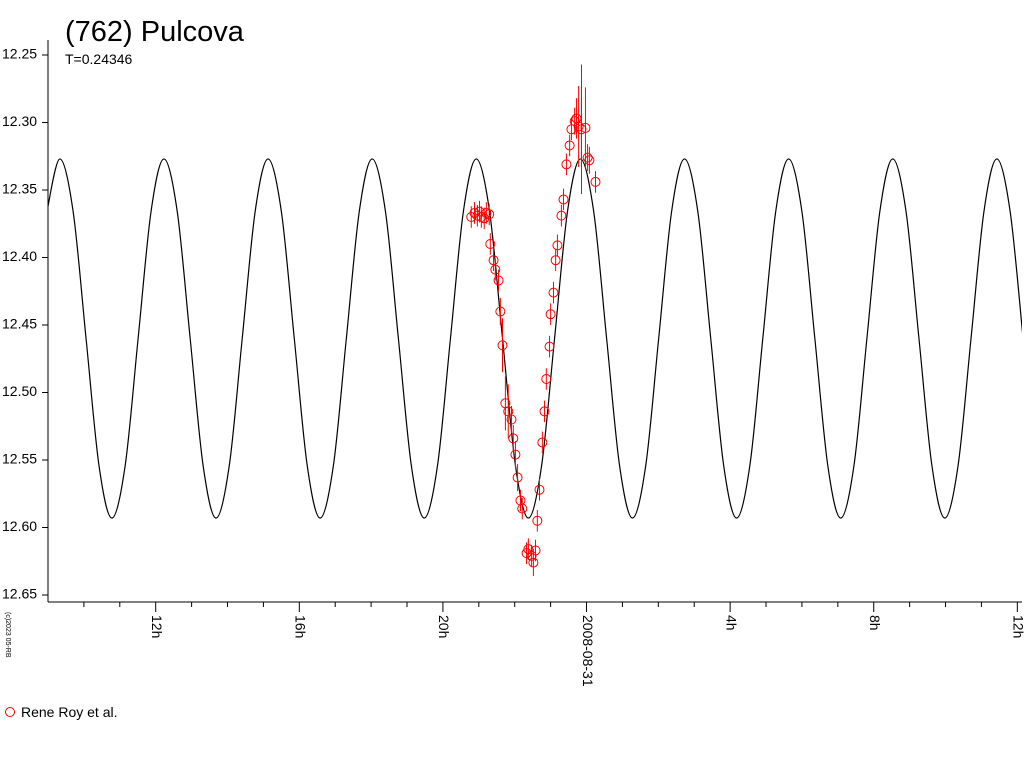  I want to click on y-tick-label: 12.40, so click(19, 256).